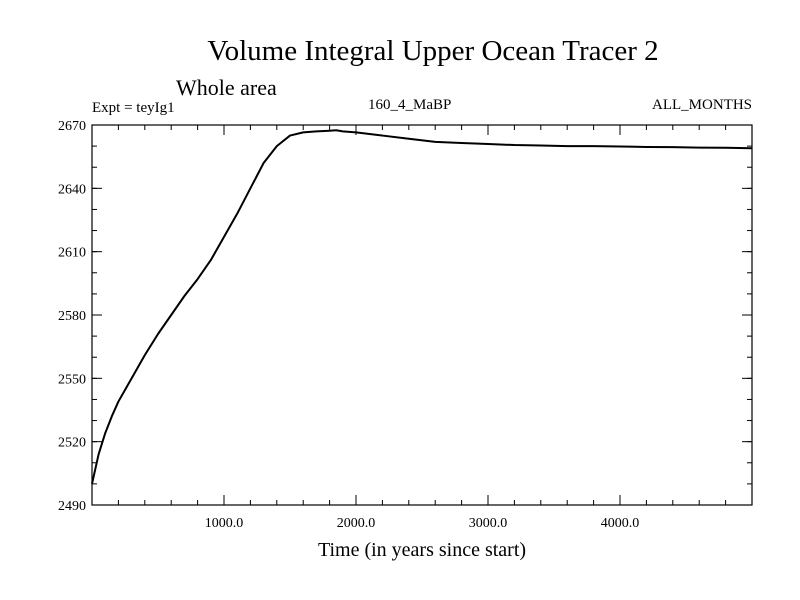  I want to click on chart-title: Volume Integral Upper Ocean Tracer 2, so click(432, 51).